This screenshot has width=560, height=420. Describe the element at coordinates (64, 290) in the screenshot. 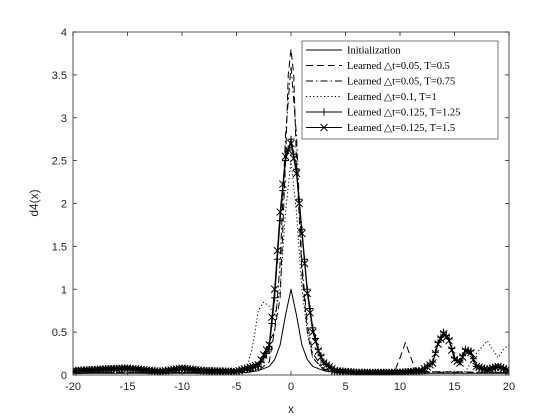

I see `y-tick-label: 1` at that location.